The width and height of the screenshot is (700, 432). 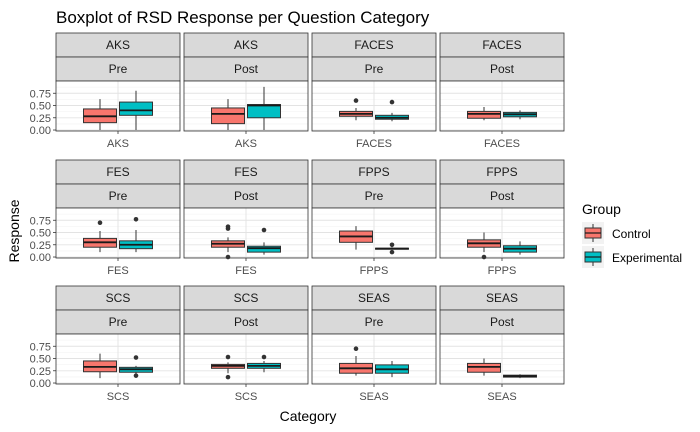 I want to click on legend-item-experimental: Experimental, so click(x=632, y=257).